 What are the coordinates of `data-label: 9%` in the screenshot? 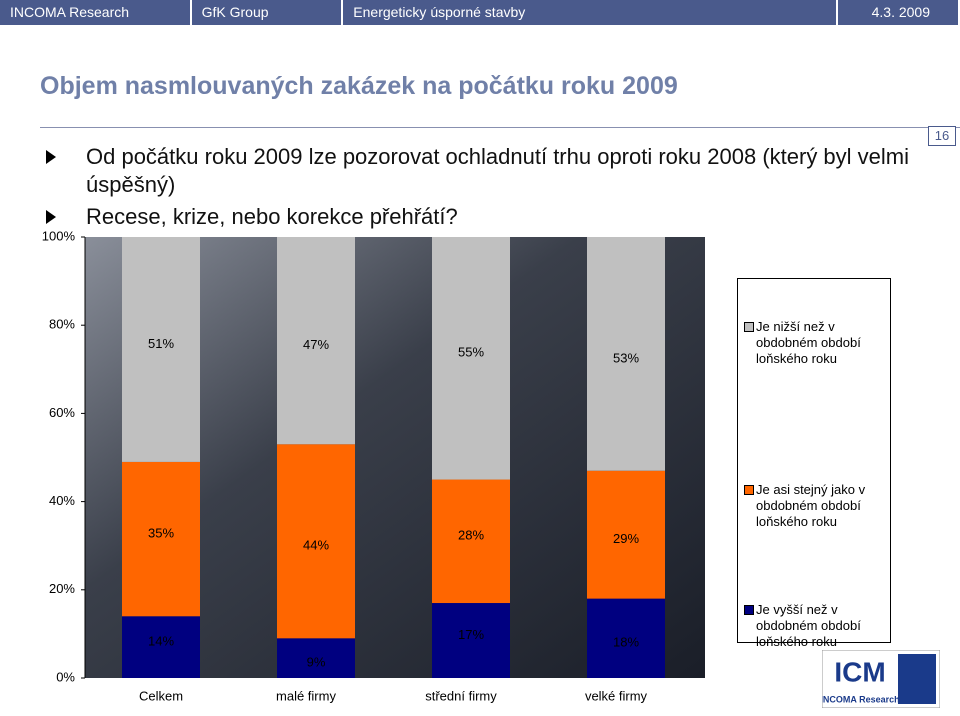 It's located at (316, 662).